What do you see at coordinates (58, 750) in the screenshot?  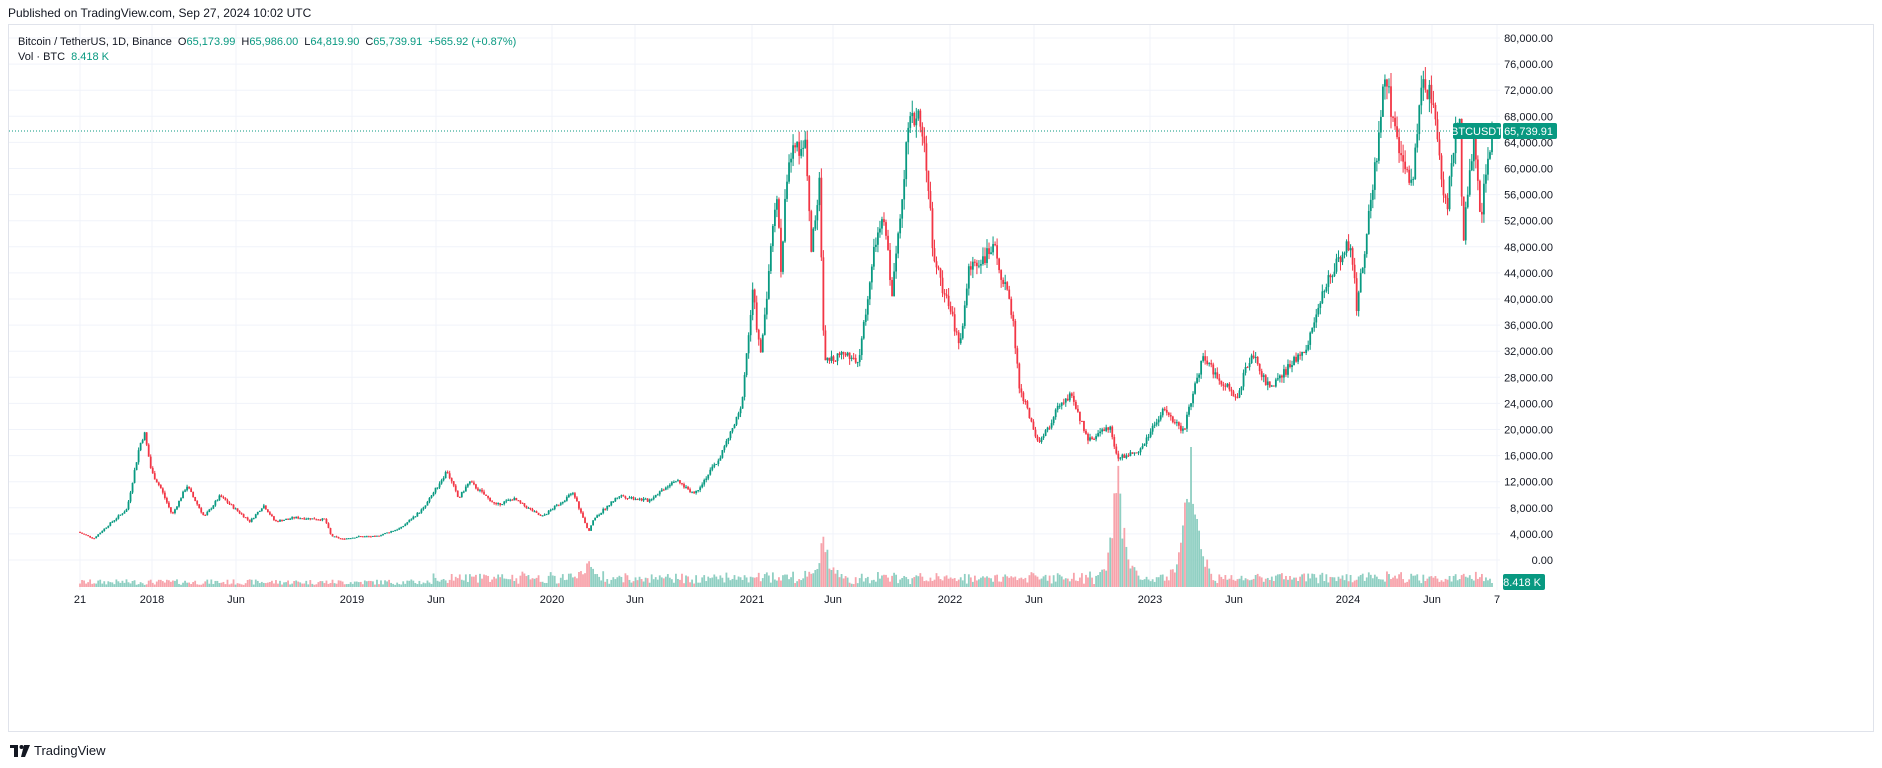 I see `tradingview-footer: TradingView` at bounding box center [58, 750].